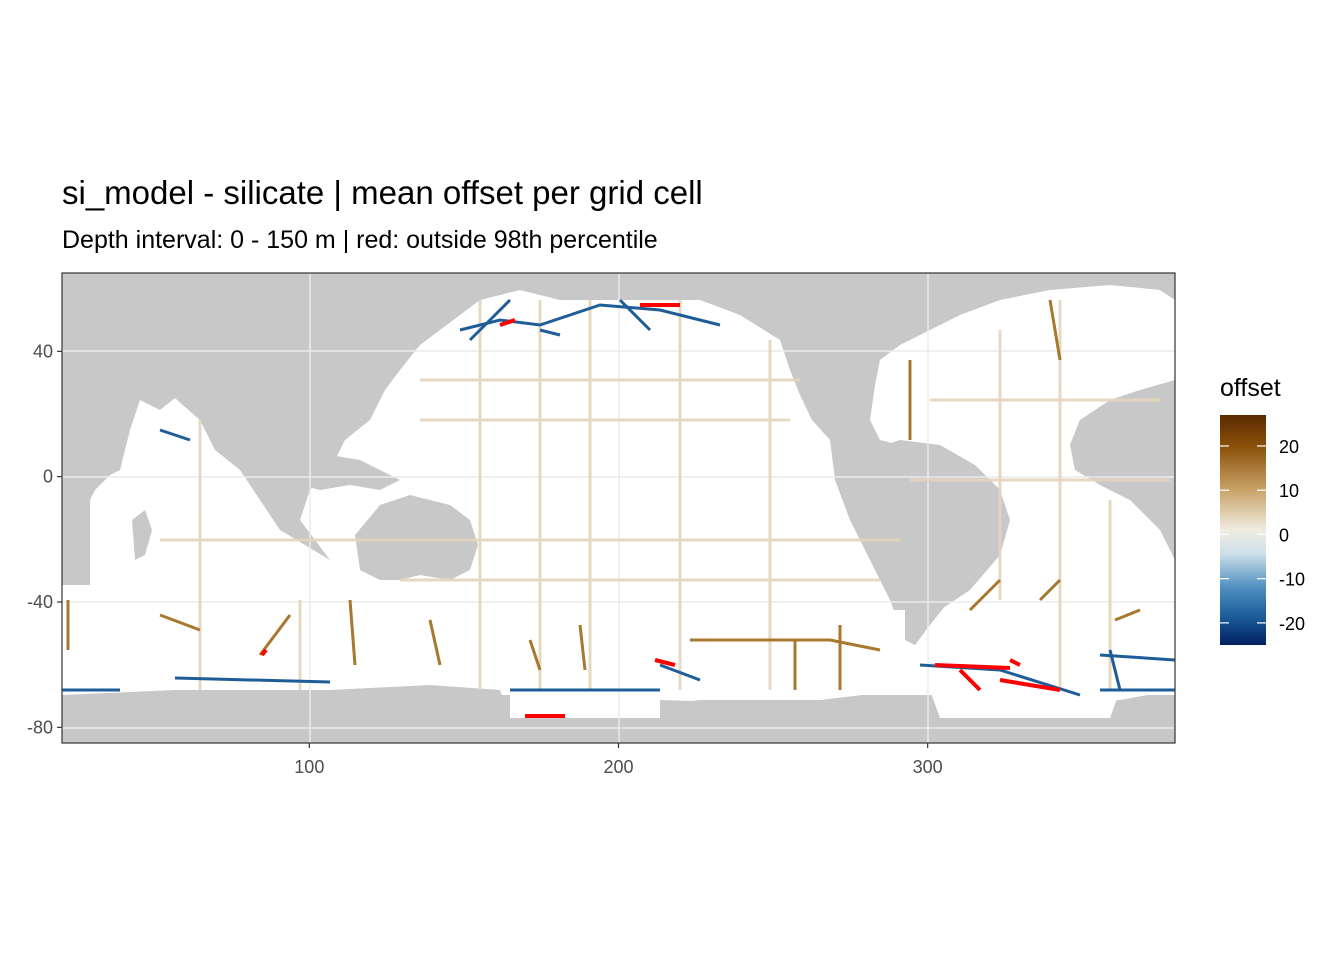  What do you see at coordinates (88, 470) in the screenshot?
I see `land-africa-east` at bounding box center [88, 470].